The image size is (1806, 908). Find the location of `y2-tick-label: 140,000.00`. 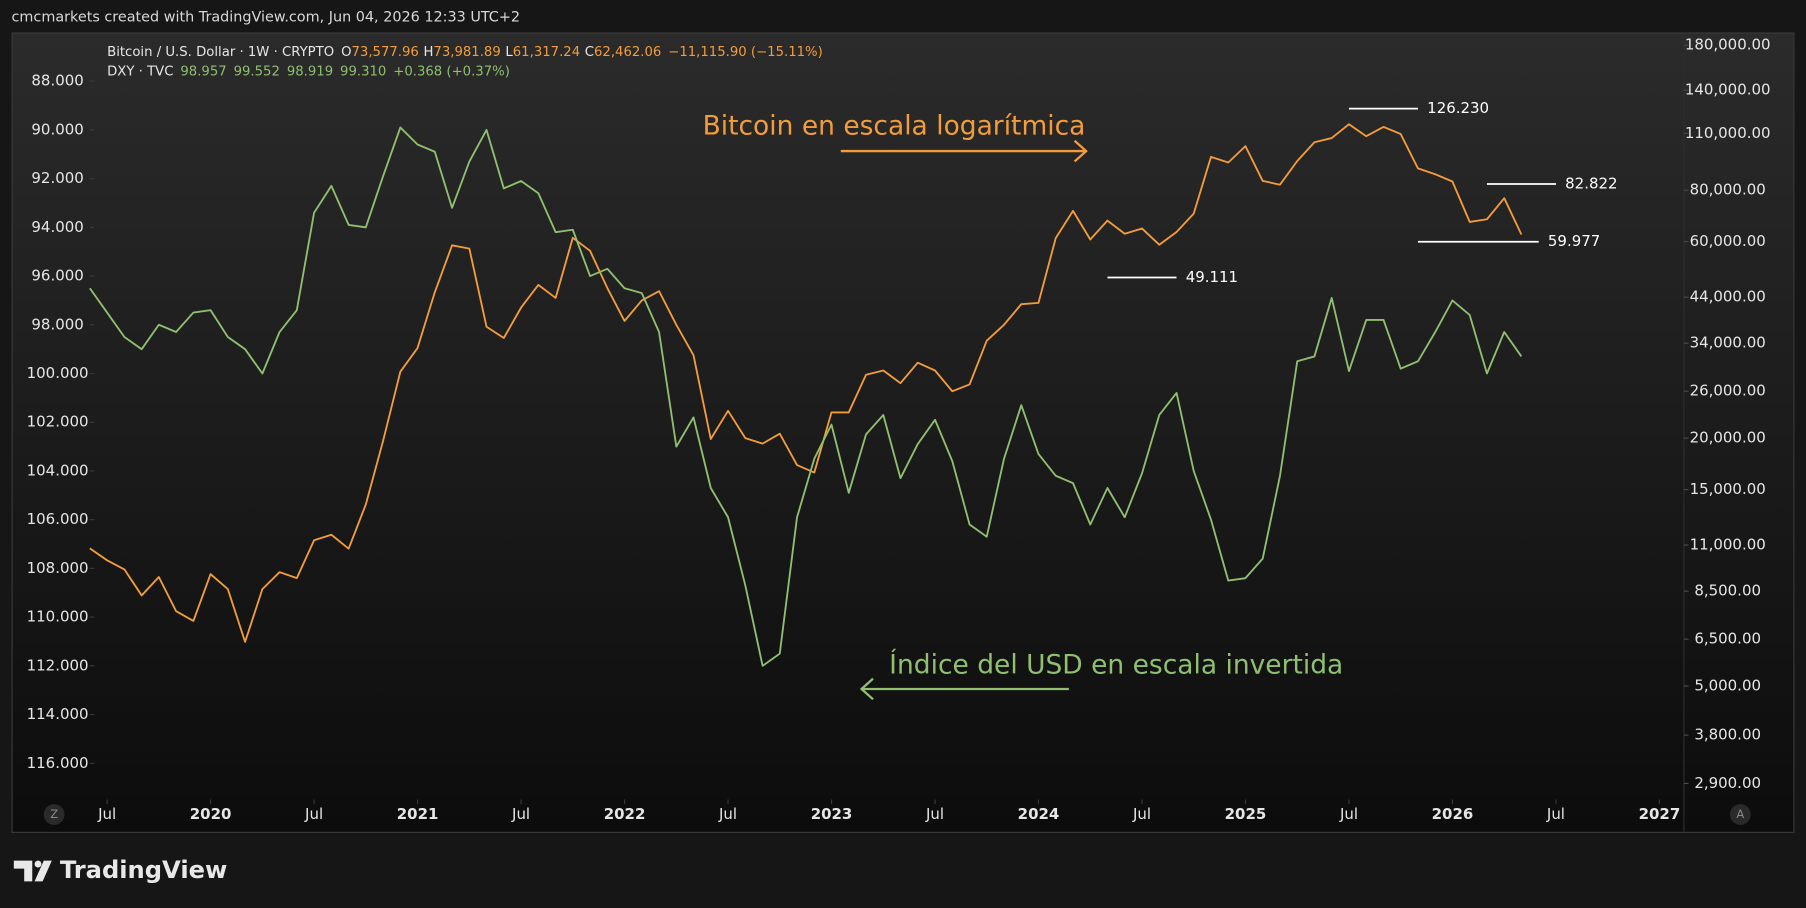

y2-tick-label: 140,000.00 is located at coordinates (1728, 90).